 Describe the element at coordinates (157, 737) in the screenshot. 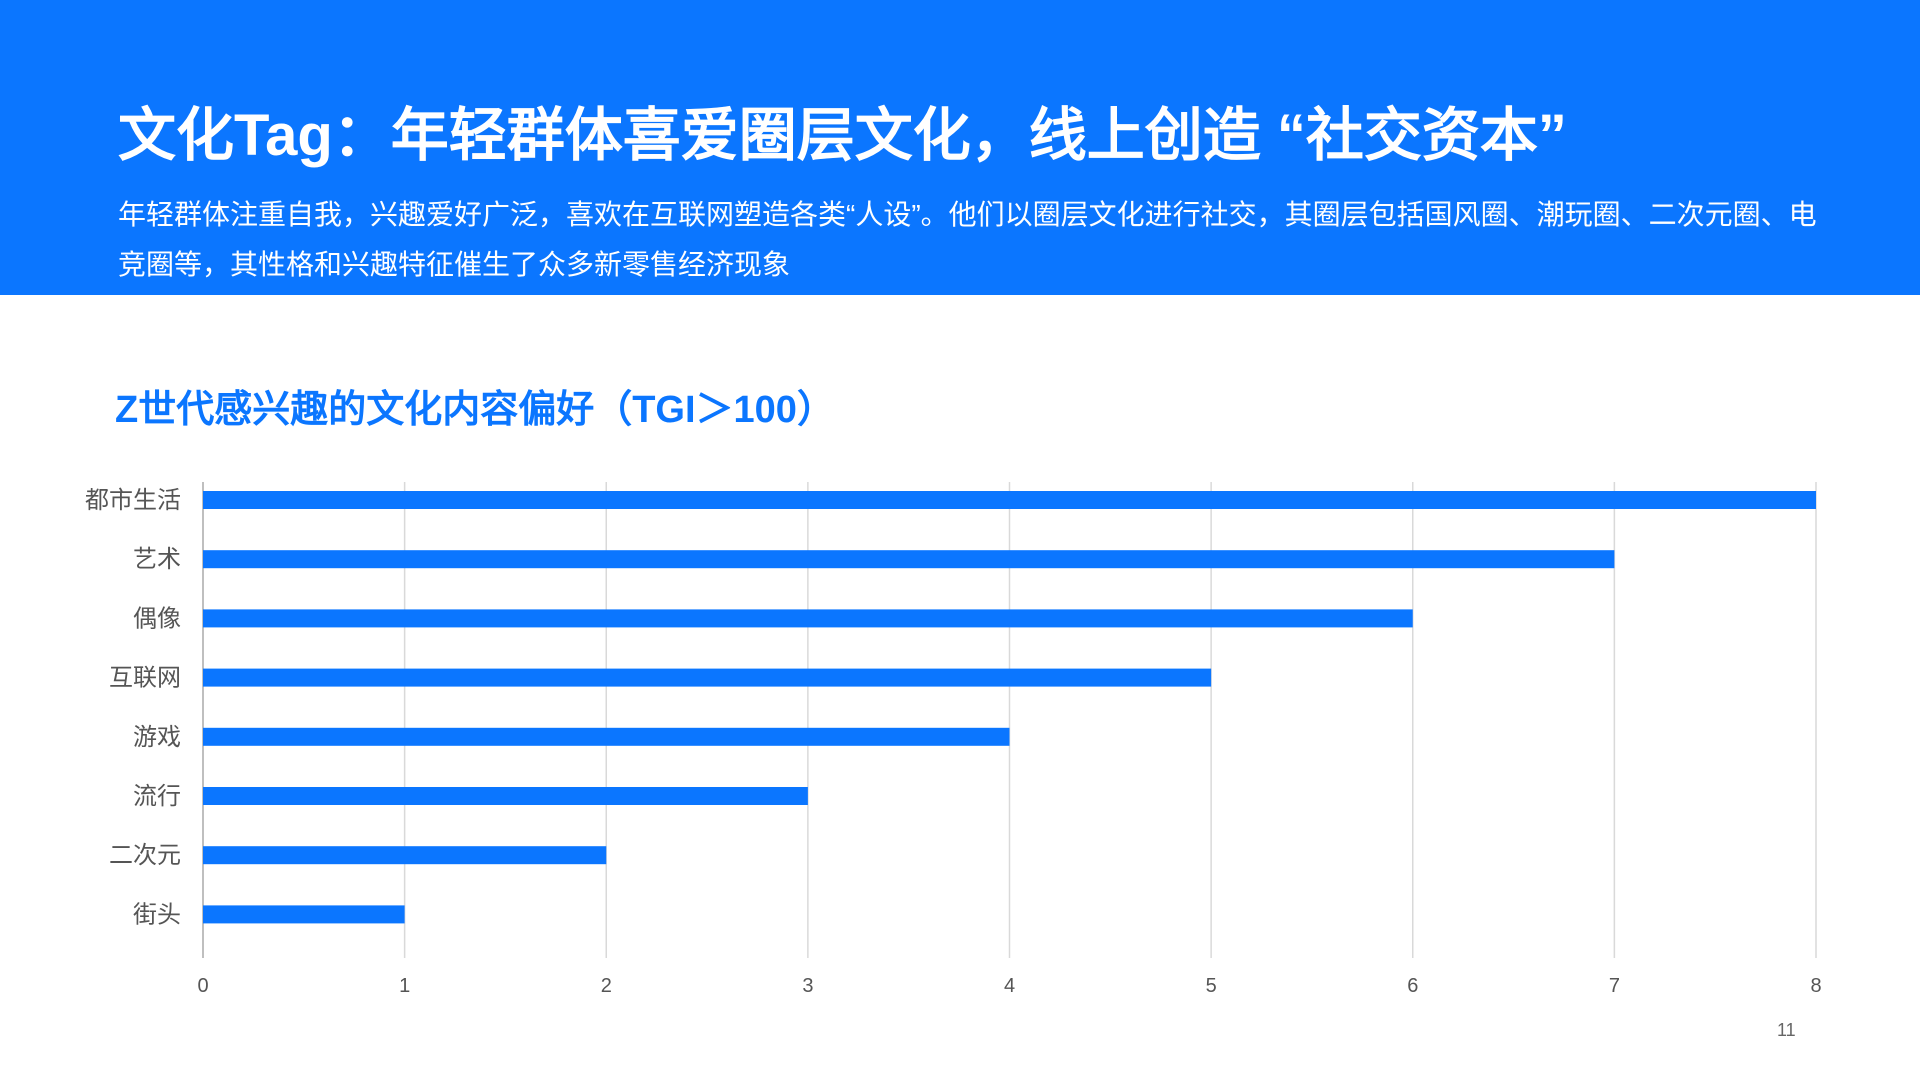

I see `category-label: 游戏` at that location.